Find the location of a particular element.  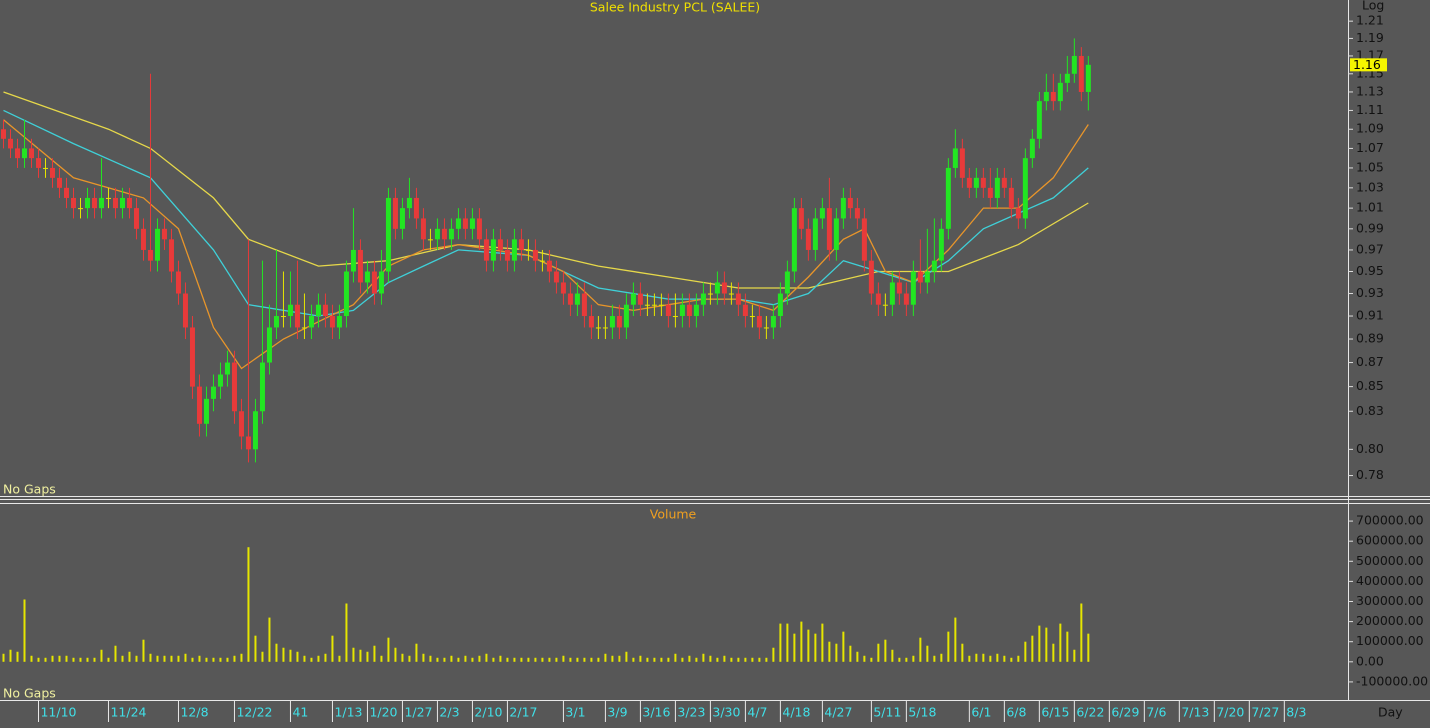

y-tick-label: 0.91 is located at coordinates (1370, 315).